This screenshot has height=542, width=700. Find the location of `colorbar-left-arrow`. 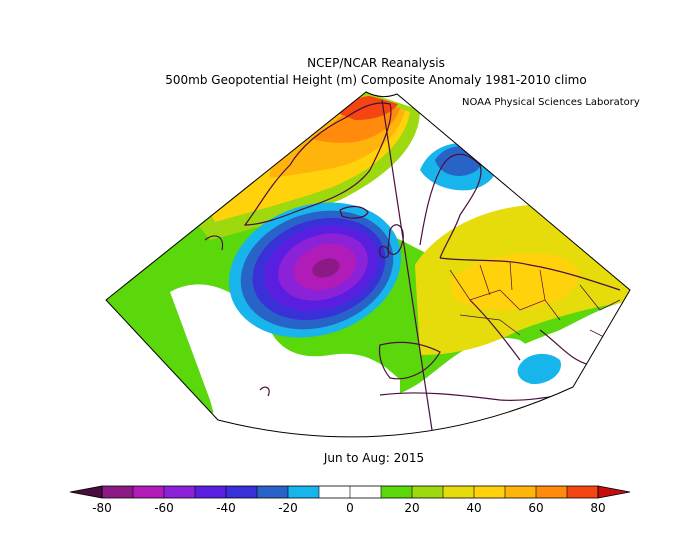

colorbar-left-arrow is located at coordinates (86, 492).